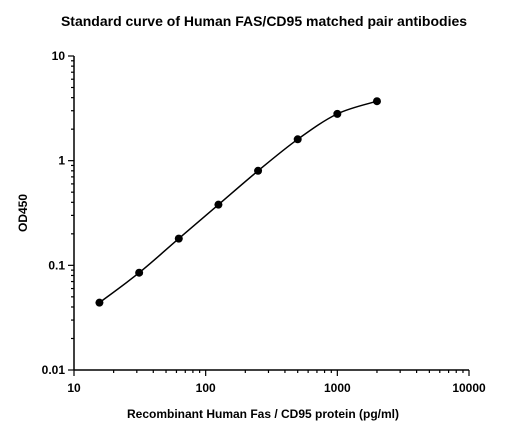  Describe the element at coordinates (56, 265) in the screenshot. I see `y-tick-label: 0.1` at that location.